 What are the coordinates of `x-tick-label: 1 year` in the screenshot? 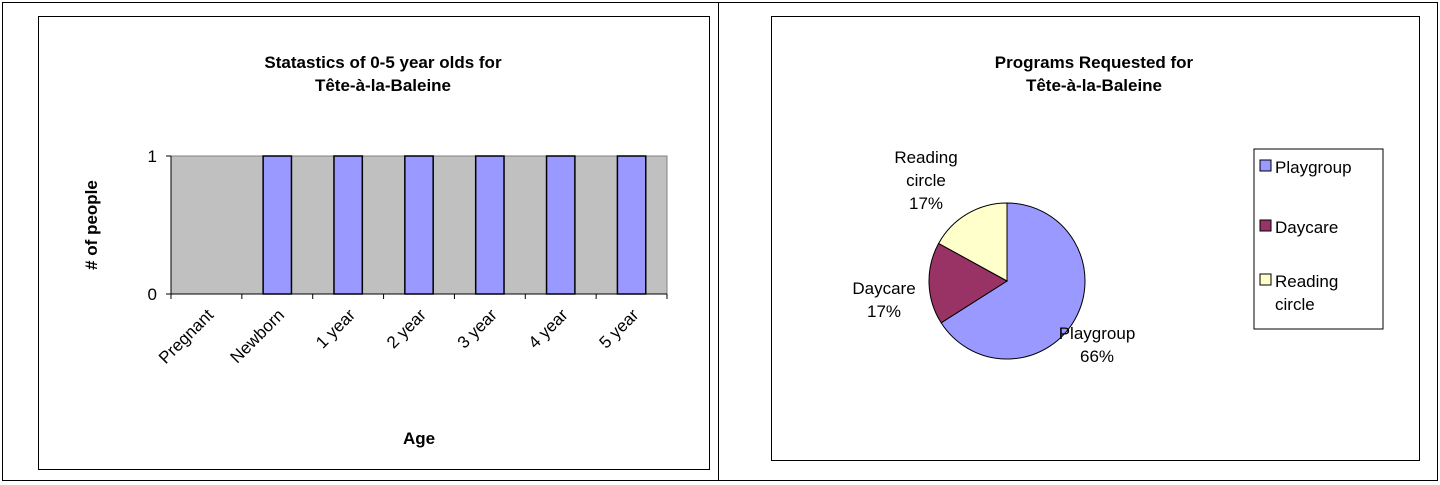 It's located at (335, 328).